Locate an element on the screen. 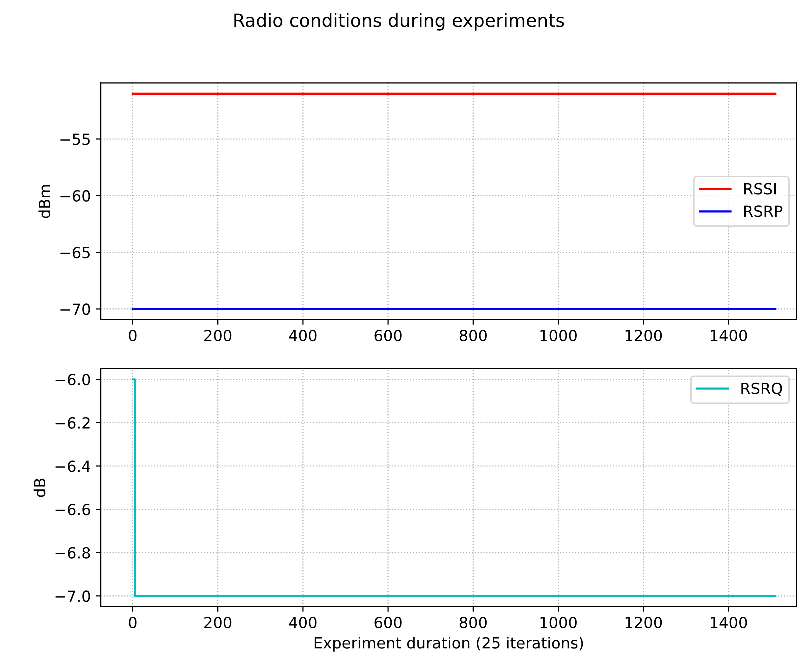 The image size is (798, 669). y-tick-label: −6.8 is located at coordinates (73, 553).